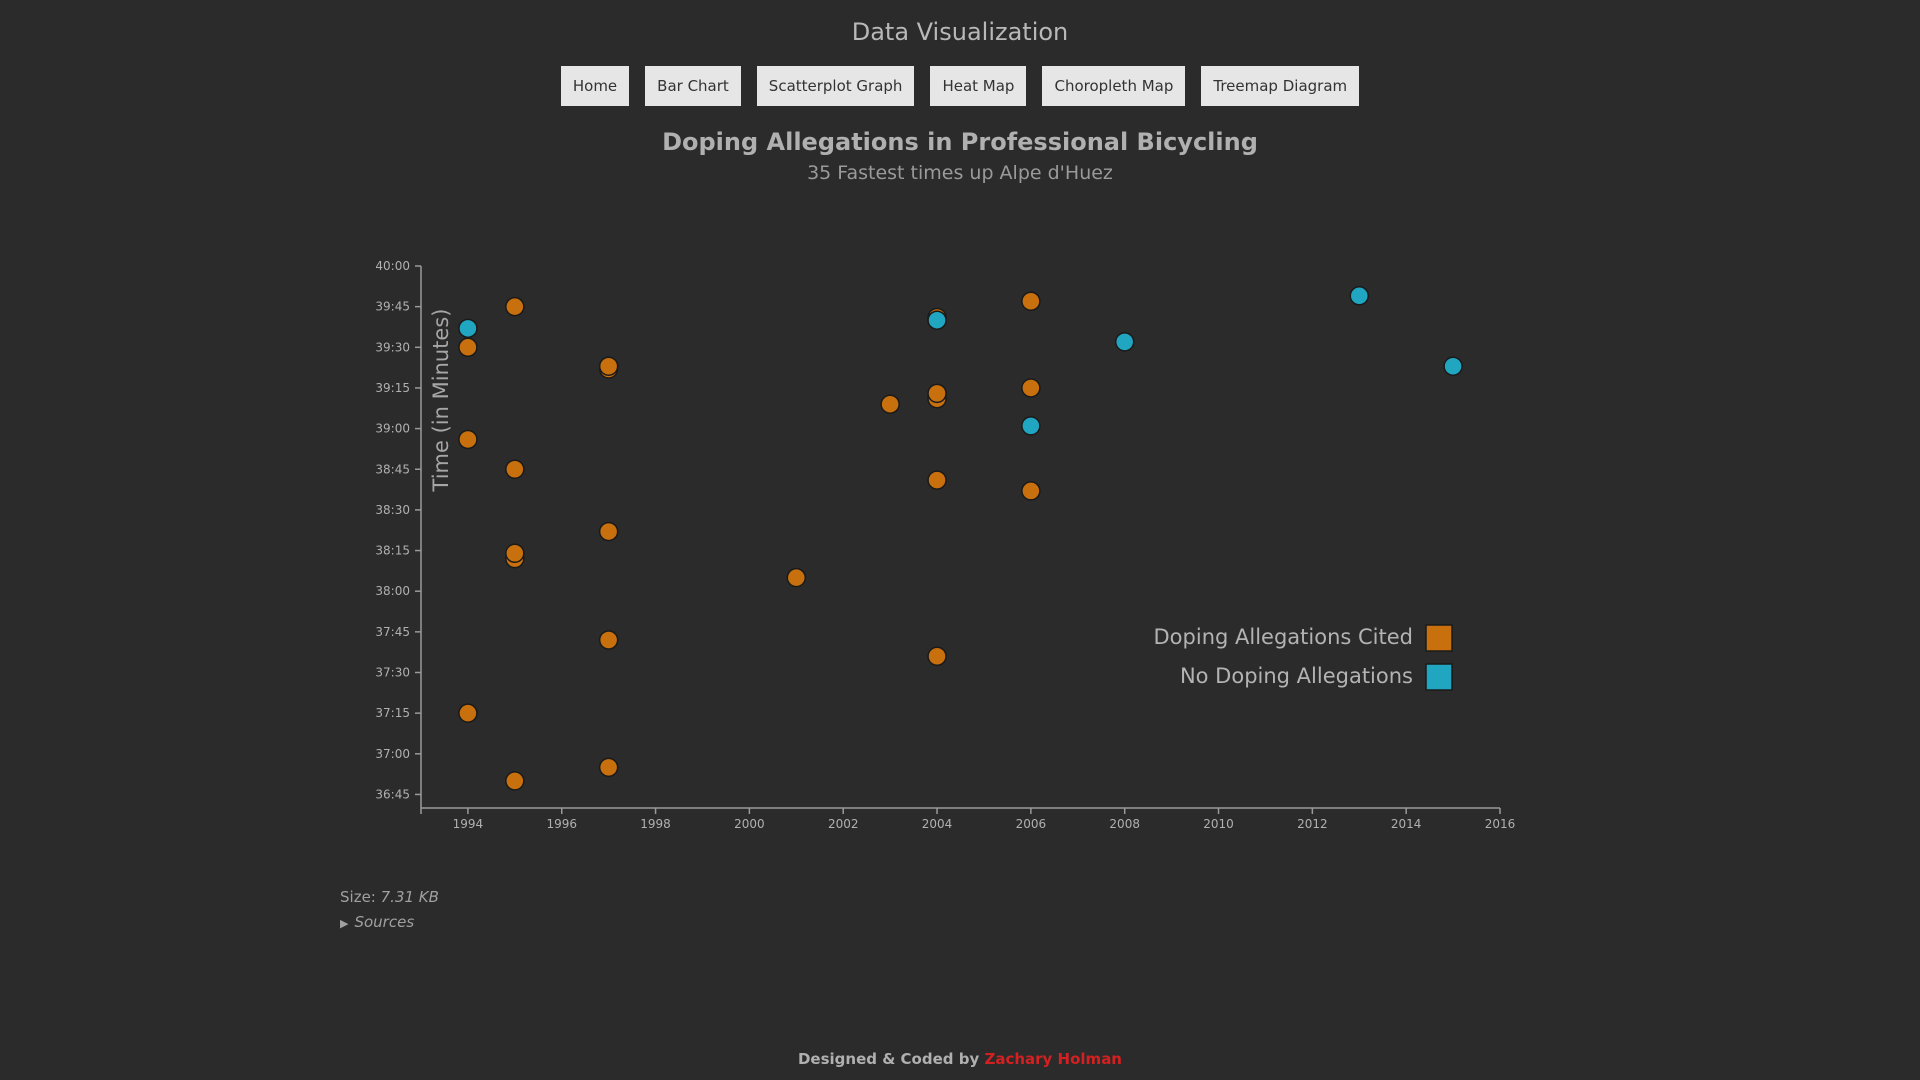 The height and width of the screenshot is (1080, 1920). Describe the element at coordinates (392, 632) in the screenshot. I see `y-tick-label: 37:45` at that location.